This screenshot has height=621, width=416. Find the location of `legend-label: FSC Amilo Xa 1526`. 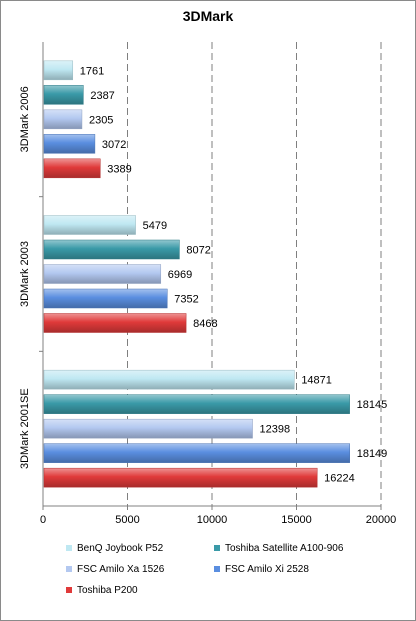

legend-label: FSC Amilo Xa 1526 is located at coordinates (121, 569).